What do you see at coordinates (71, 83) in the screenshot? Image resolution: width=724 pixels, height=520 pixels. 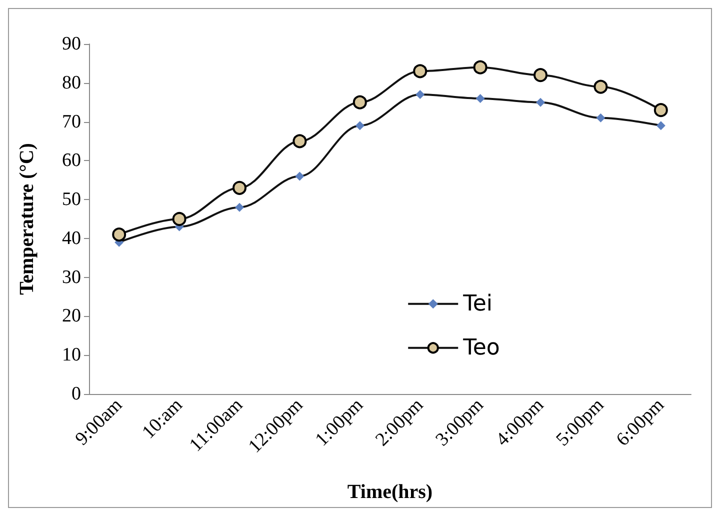 I see `y-tick-label: 80` at bounding box center [71, 83].